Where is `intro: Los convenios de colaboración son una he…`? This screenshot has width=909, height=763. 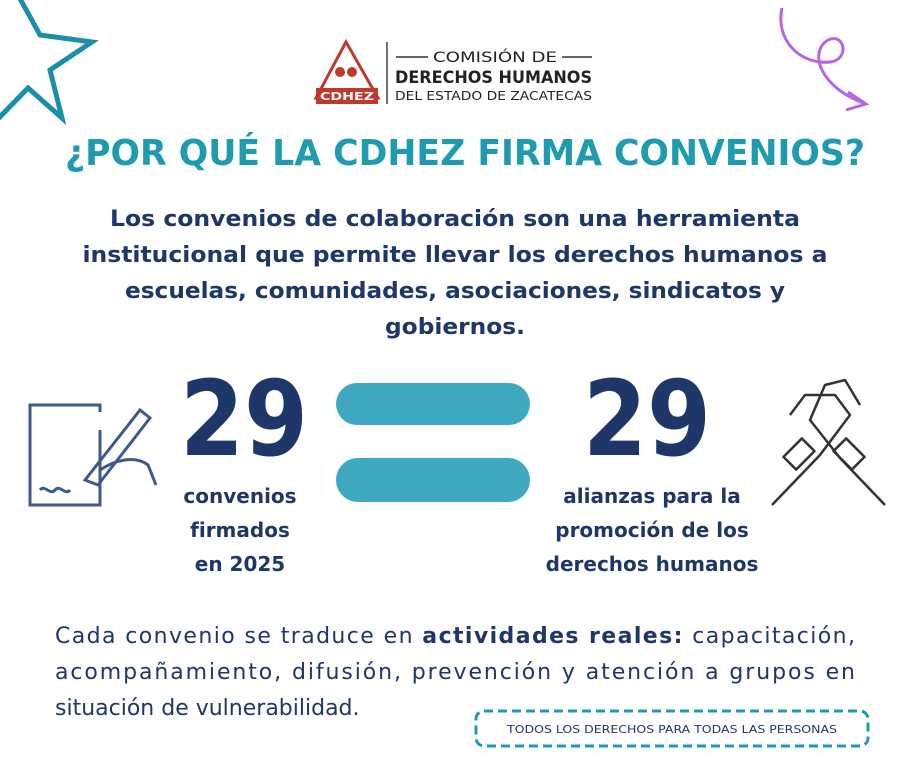
intro: Los convenios de colaboración son una he… is located at coordinates (455, 273).